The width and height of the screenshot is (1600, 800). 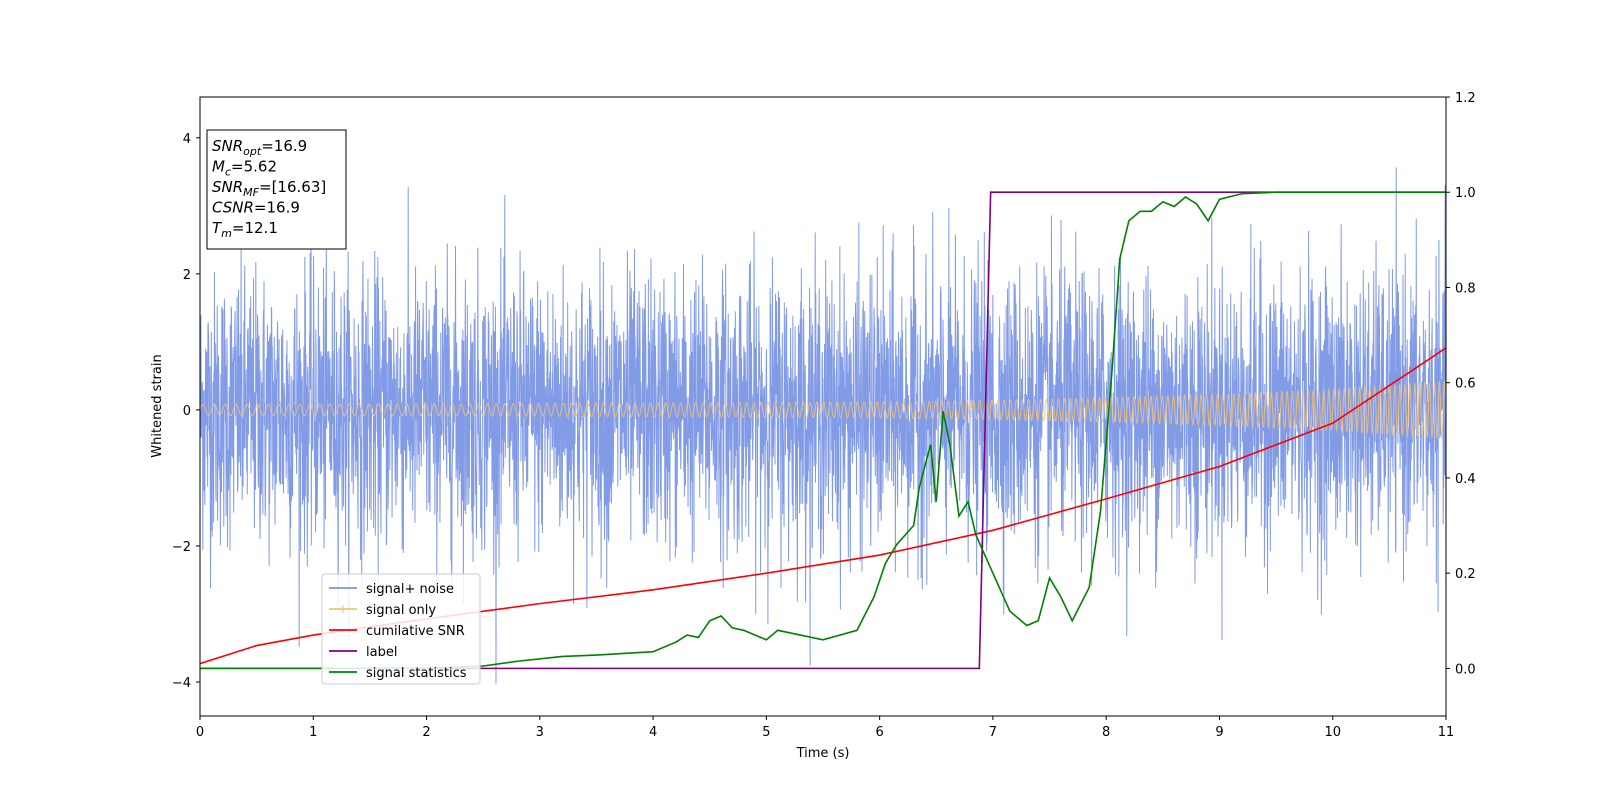 What do you see at coordinates (1465, 574) in the screenshot?
I see `y-right-tick-label: 0.2` at bounding box center [1465, 574].